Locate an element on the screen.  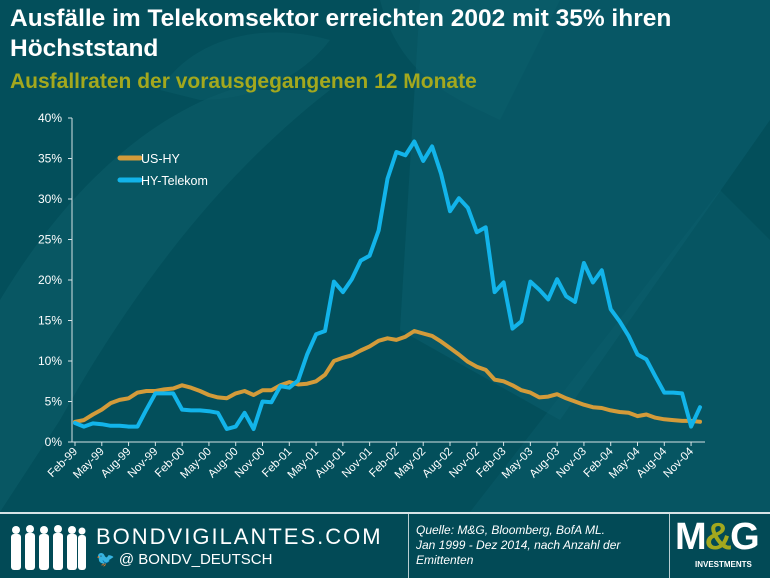
x-tick-label: Nov-02 is located at coordinates (464, 463).